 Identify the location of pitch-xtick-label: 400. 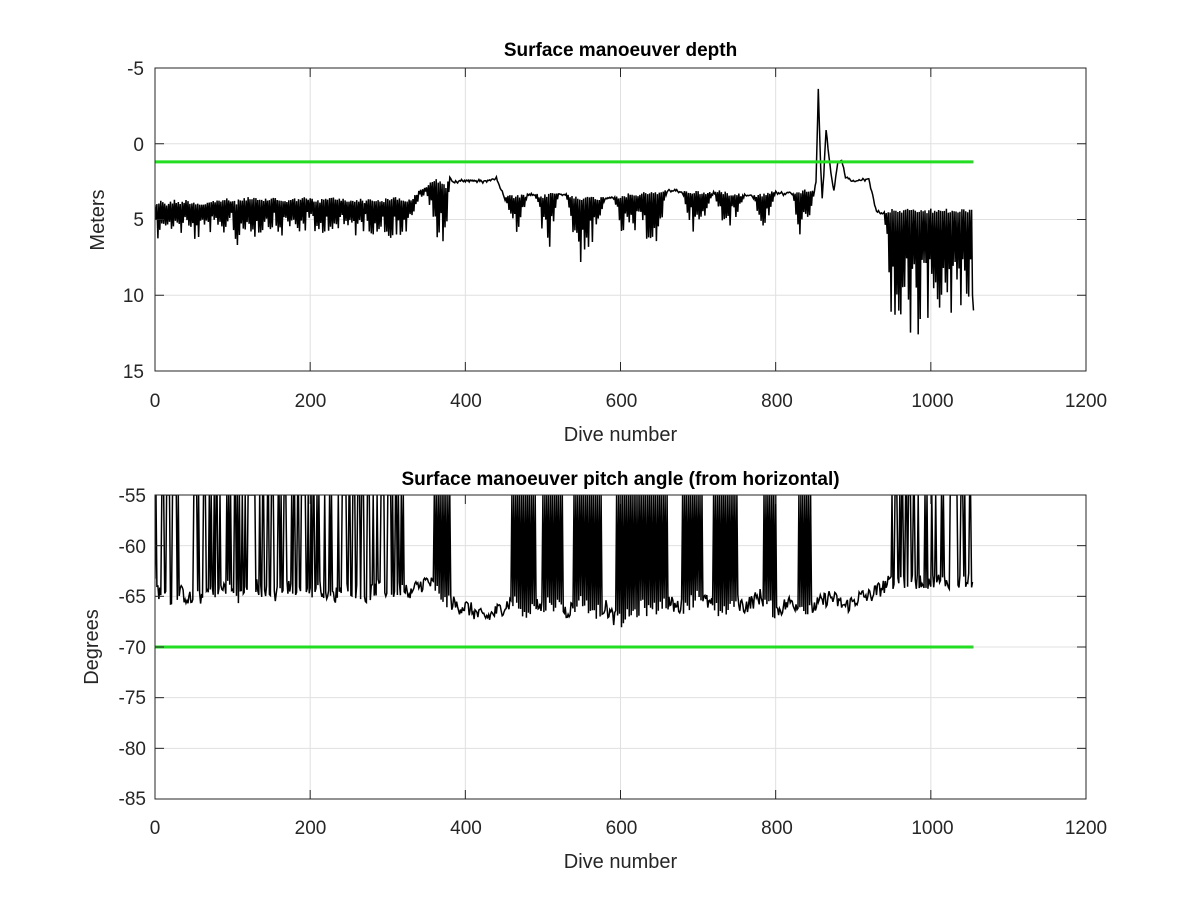
(466, 828).